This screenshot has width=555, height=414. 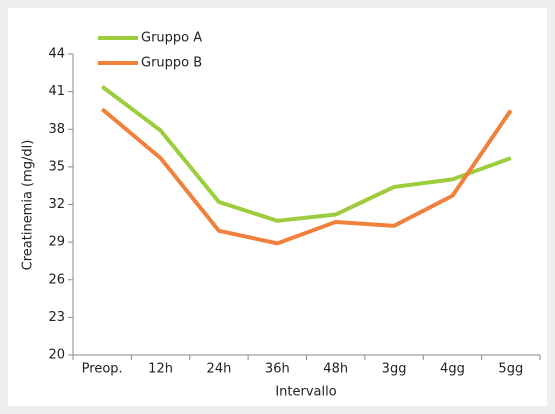 What do you see at coordinates (28, 205) in the screenshot?
I see `y-axis-label: Creatinemia (mg/dl)` at bounding box center [28, 205].